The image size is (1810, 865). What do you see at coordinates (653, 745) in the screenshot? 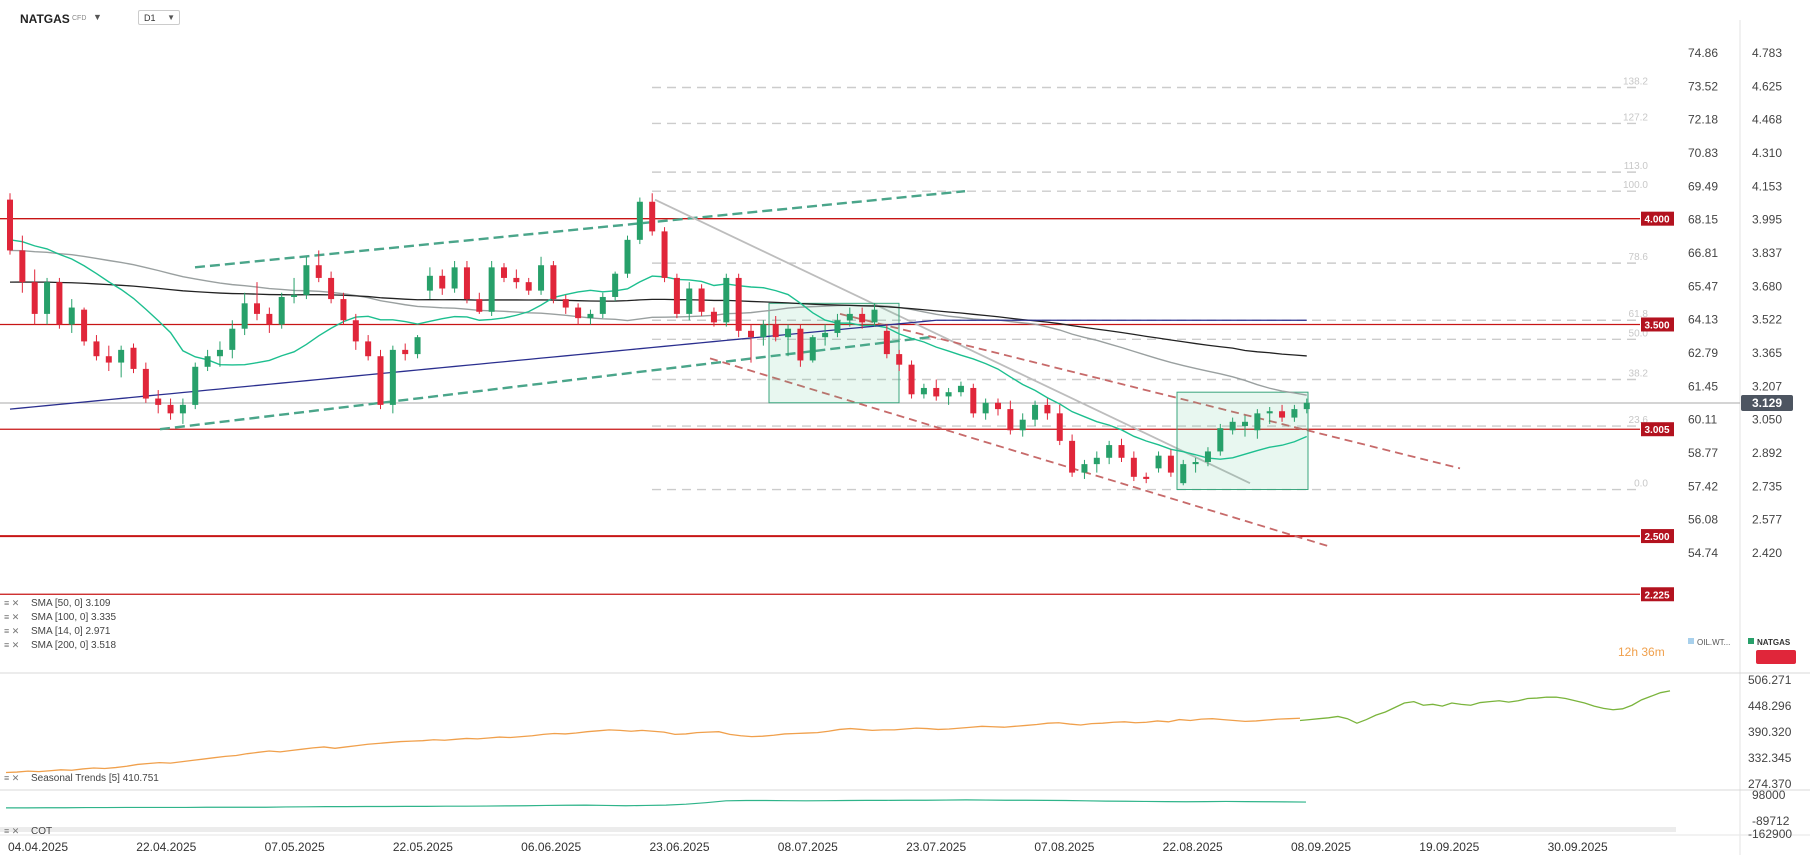
I see `seasonal-history-line` at bounding box center [653, 745].